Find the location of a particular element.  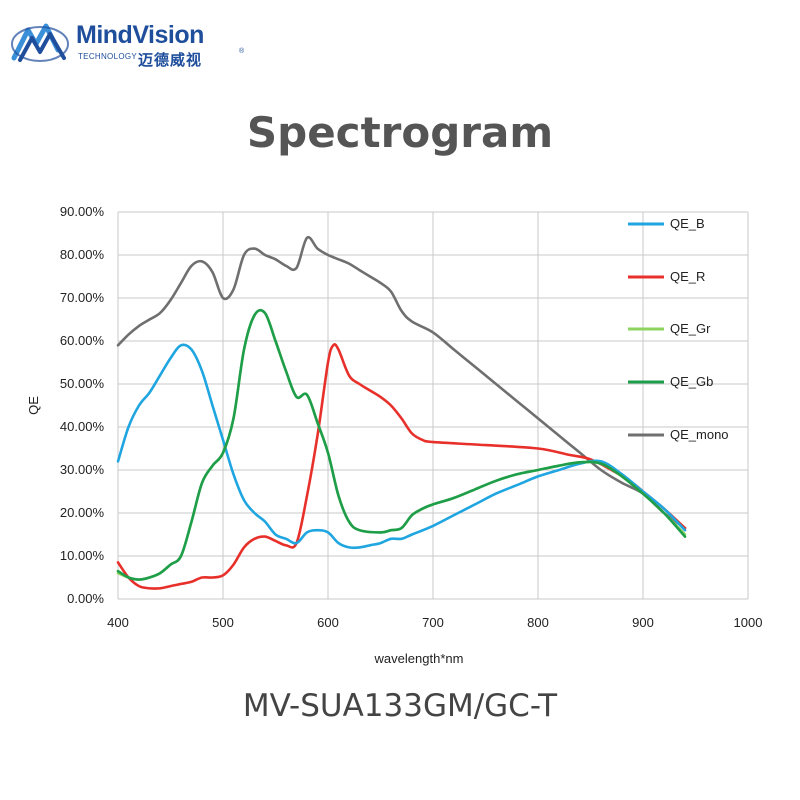

y-tick-label: 80.00% is located at coordinates (82, 254).